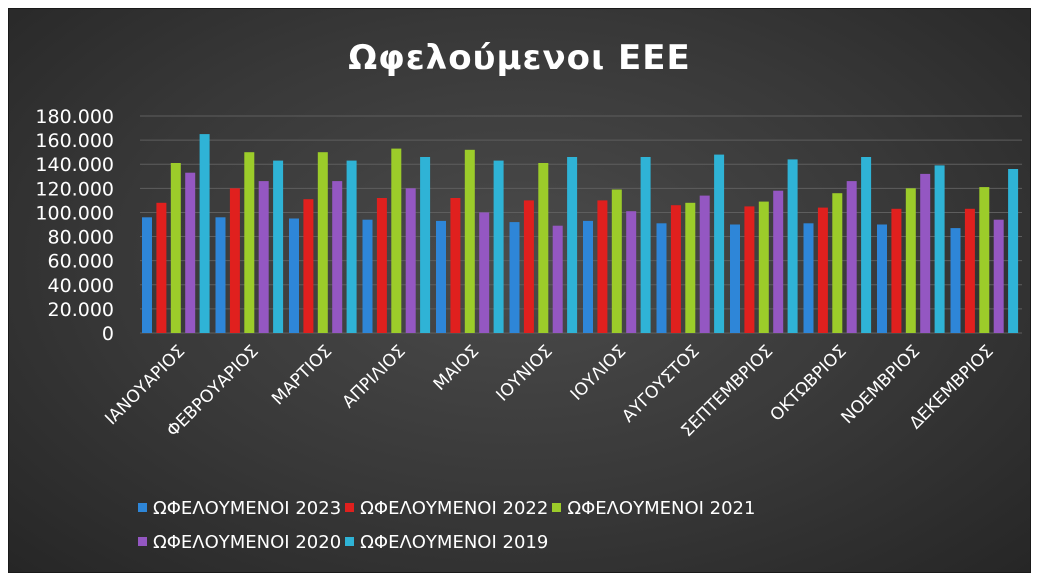 This screenshot has width=1039, height=581. Describe the element at coordinates (454, 508) in the screenshot. I see `legend-label: ΩΦΕΛΟΥΜΕΝΟΙ 2022` at that location.